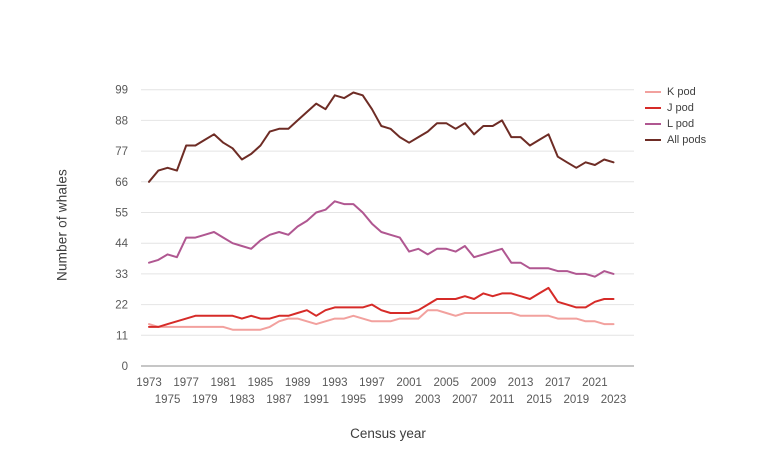 This screenshot has width=768, height=461. What do you see at coordinates (279, 400) in the screenshot?
I see `x-tick-label: 1987` at bounding box center [279, 400].